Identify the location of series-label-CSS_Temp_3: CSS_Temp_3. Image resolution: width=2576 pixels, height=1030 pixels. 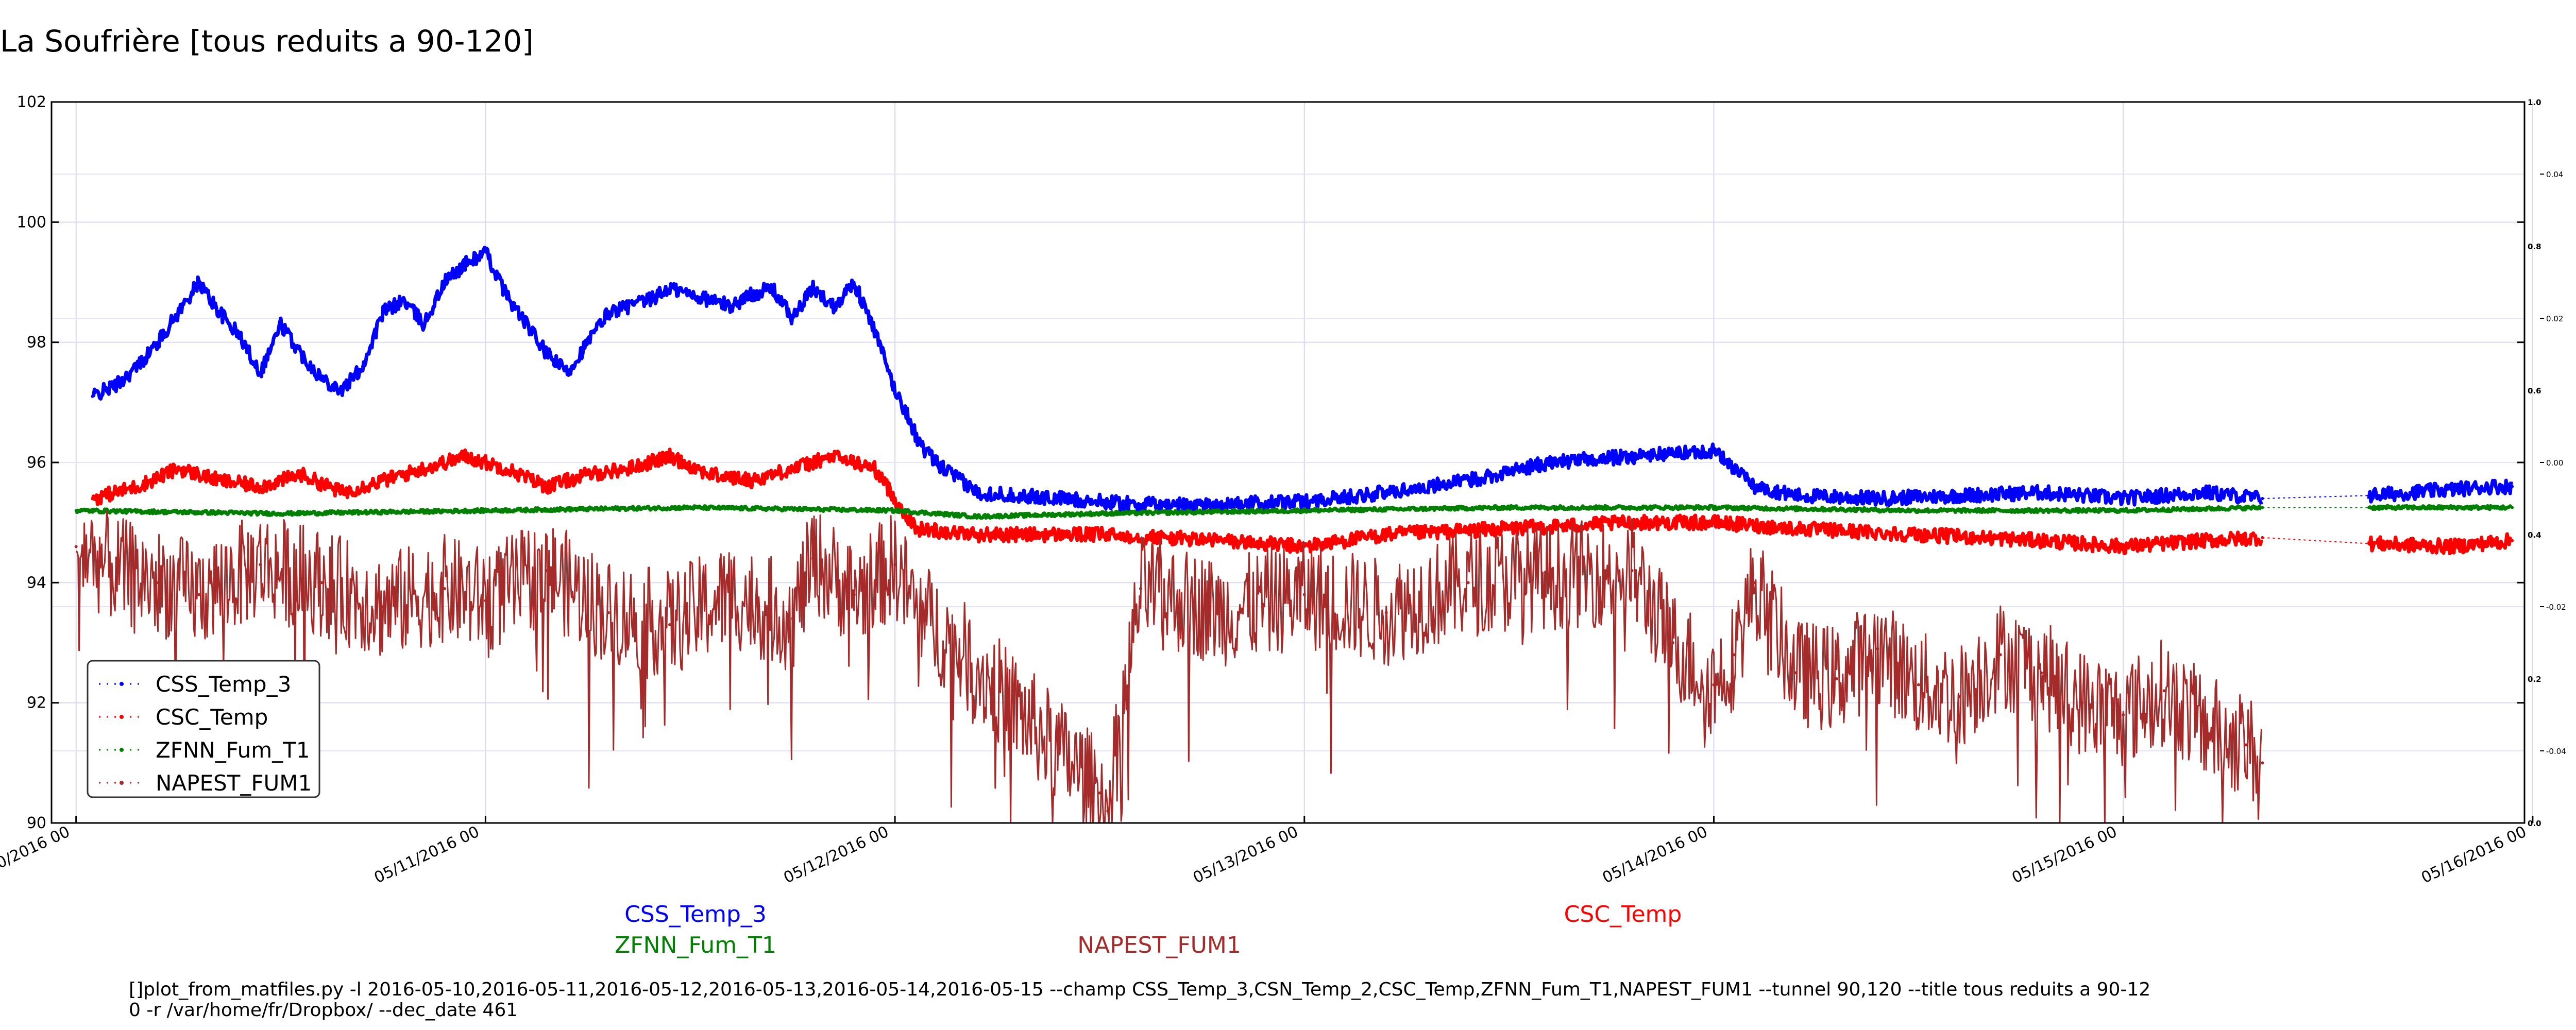
(695, 914).